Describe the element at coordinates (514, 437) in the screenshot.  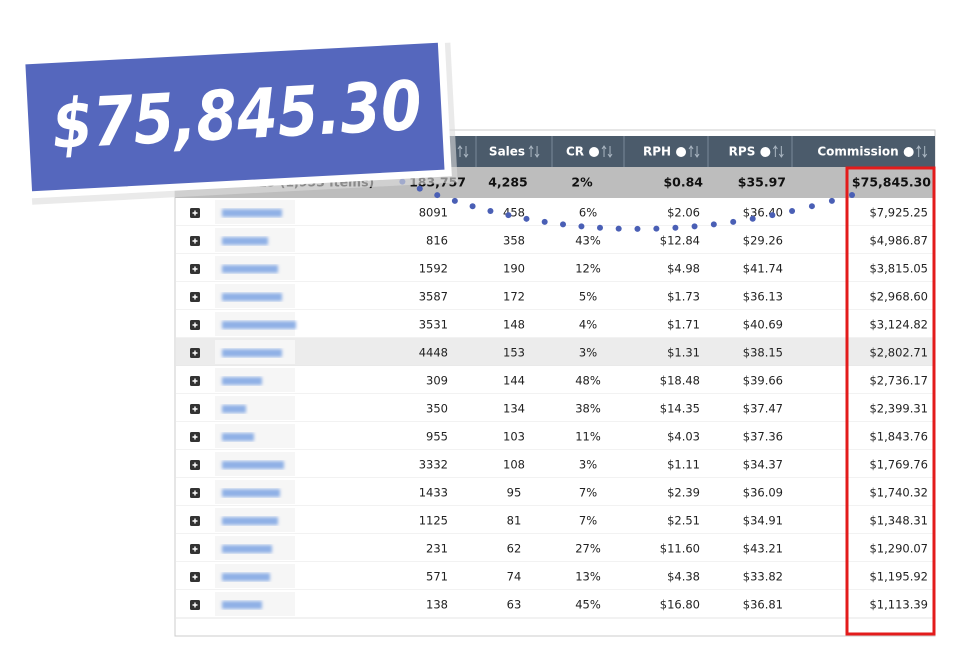
I see `table-cell: 103` at that location.